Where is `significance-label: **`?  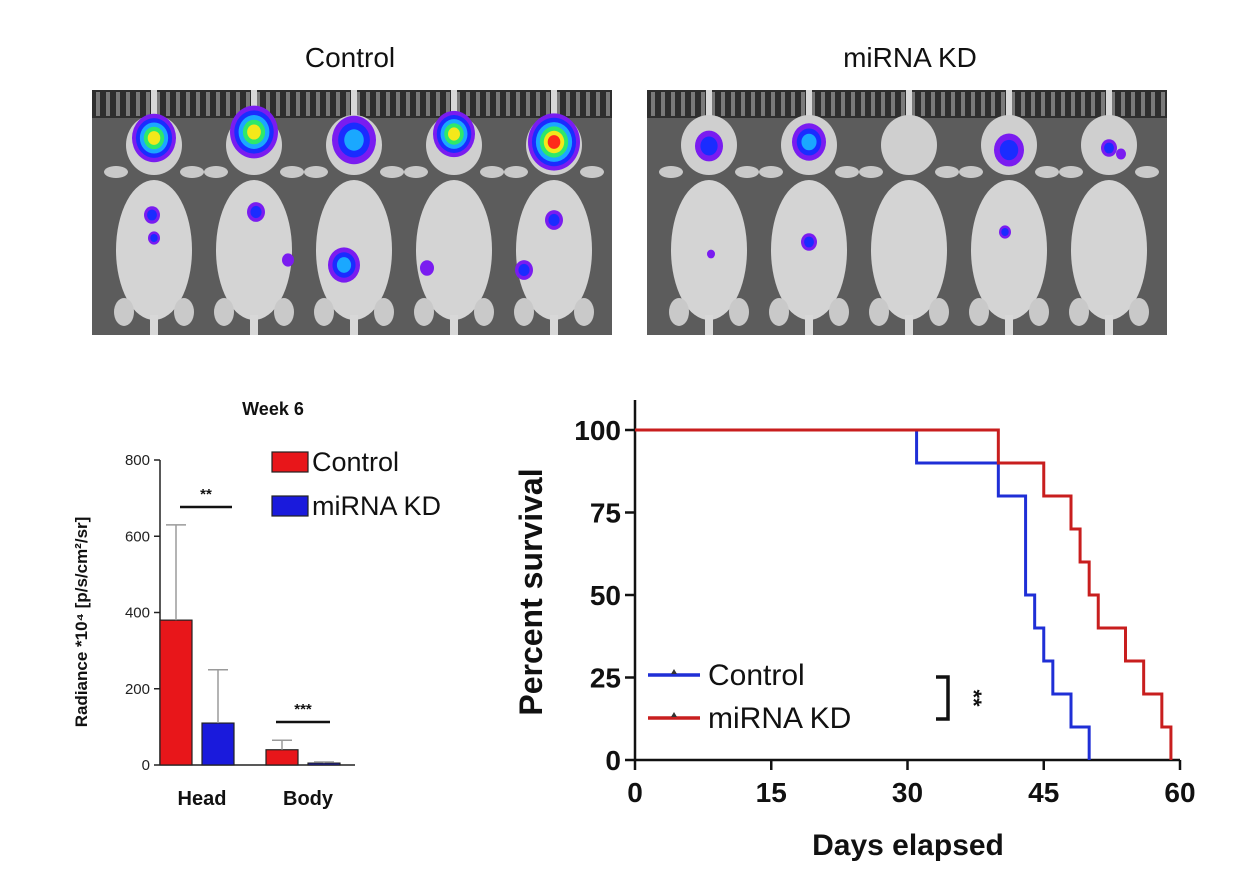 significance-label: ** is located at coordinates (206, 494).